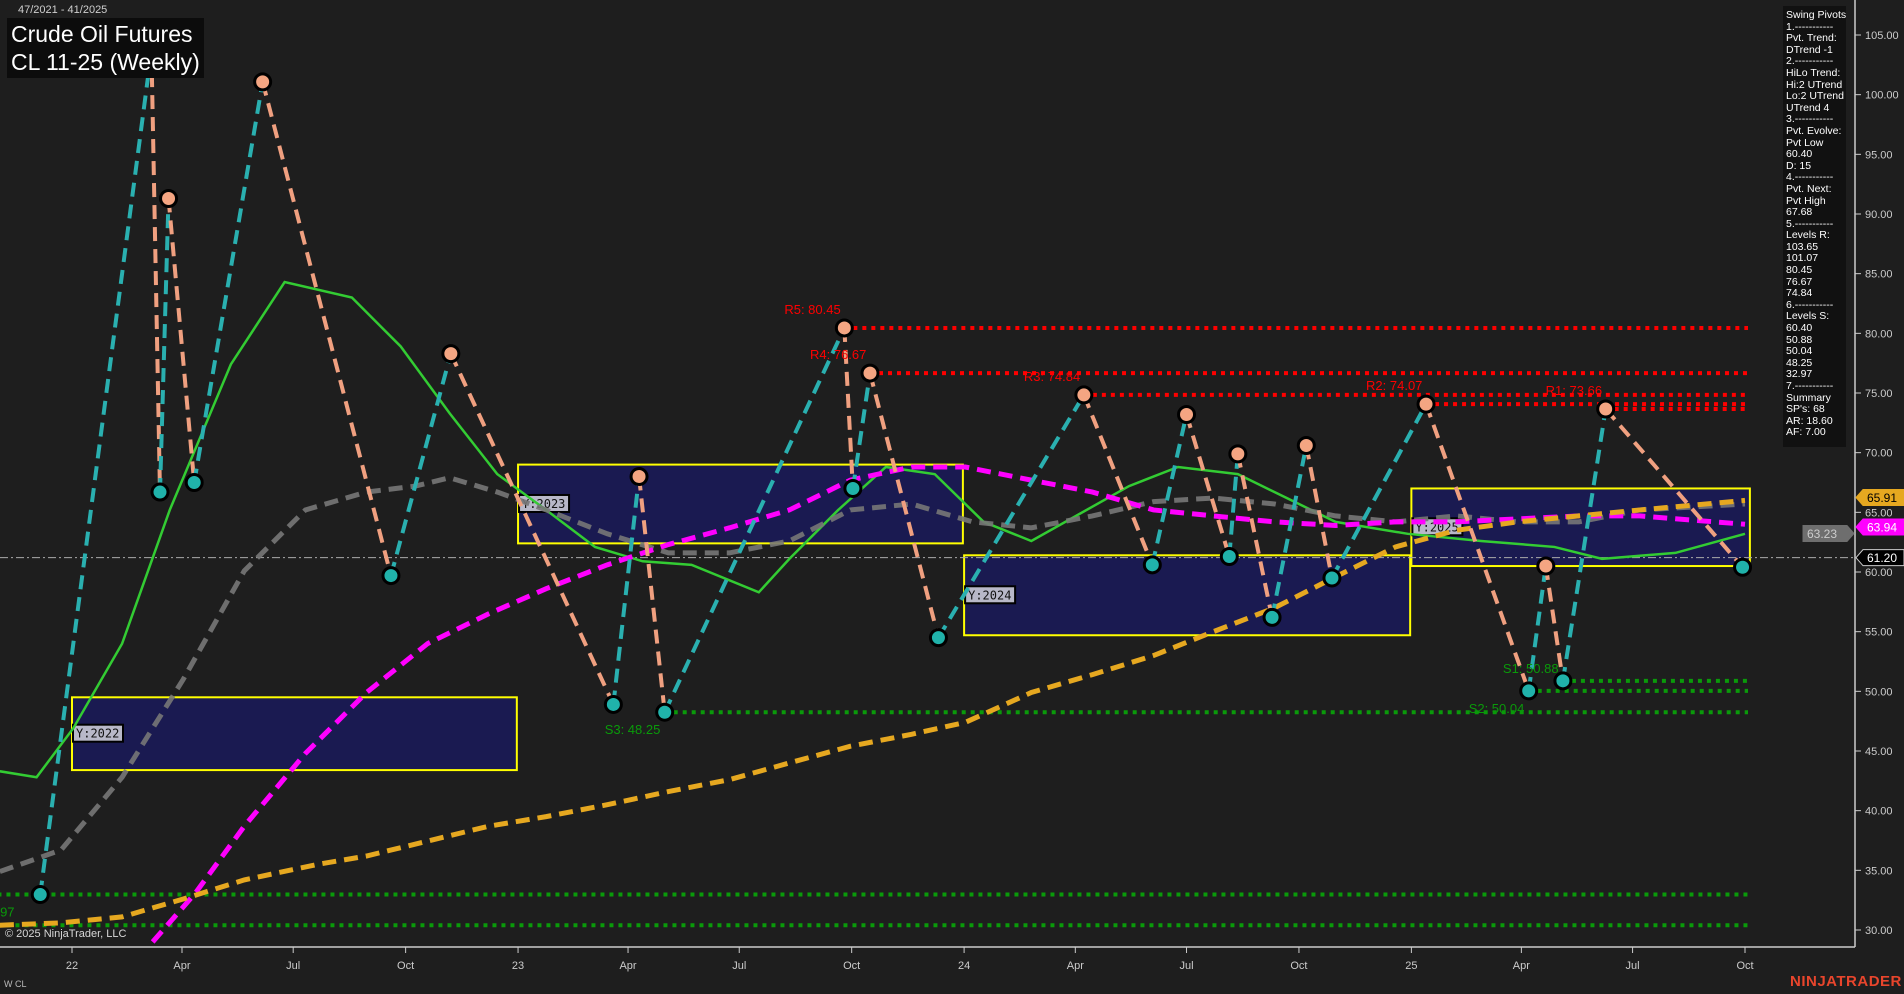 The image size is (1904, 994). I want to click on price-tag, so click(1879, 497).